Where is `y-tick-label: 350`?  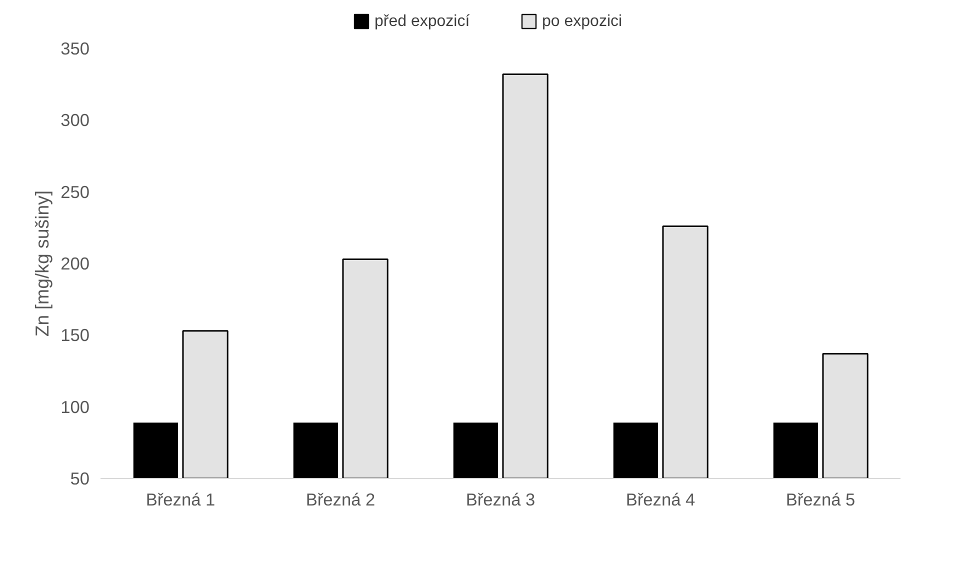 y-tick-label: 350 is located at coordinates (75, 48).